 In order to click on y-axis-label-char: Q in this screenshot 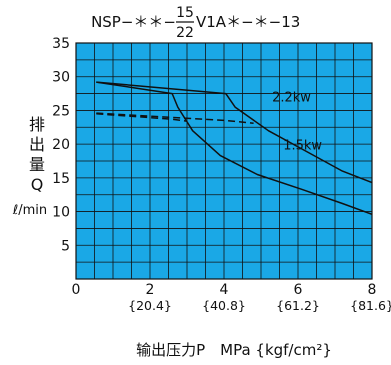, I will do `click(37, 184)`.